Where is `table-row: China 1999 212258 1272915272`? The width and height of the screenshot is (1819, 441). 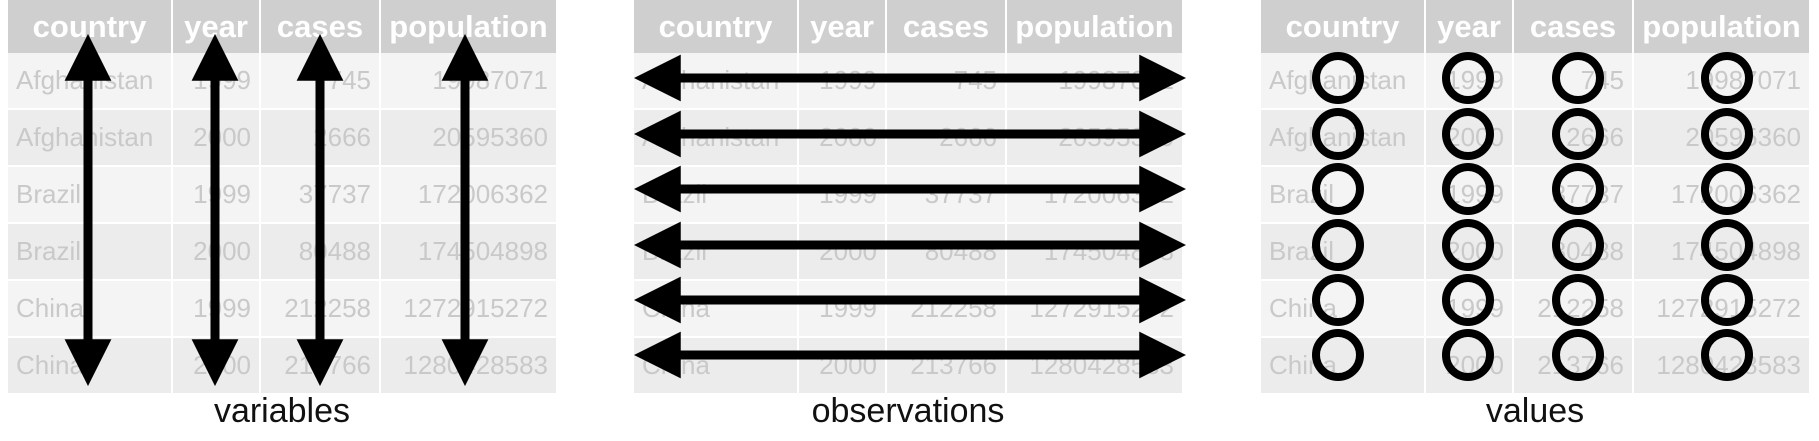 table-row: China 1999 212258 1272915272 is located at coordinates (1535, 309).